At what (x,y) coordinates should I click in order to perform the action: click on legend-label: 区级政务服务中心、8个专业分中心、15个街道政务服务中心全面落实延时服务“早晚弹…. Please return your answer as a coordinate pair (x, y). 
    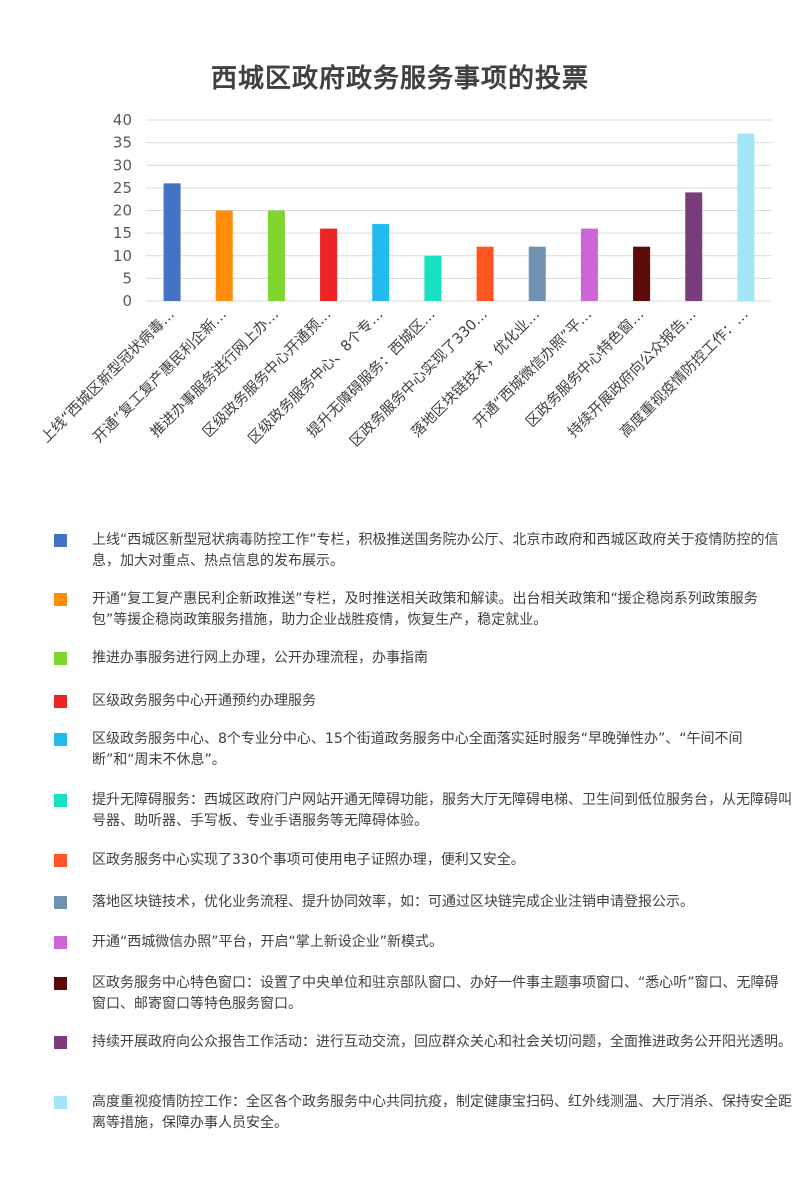
    Looking at the image, I should click on (417, 749).